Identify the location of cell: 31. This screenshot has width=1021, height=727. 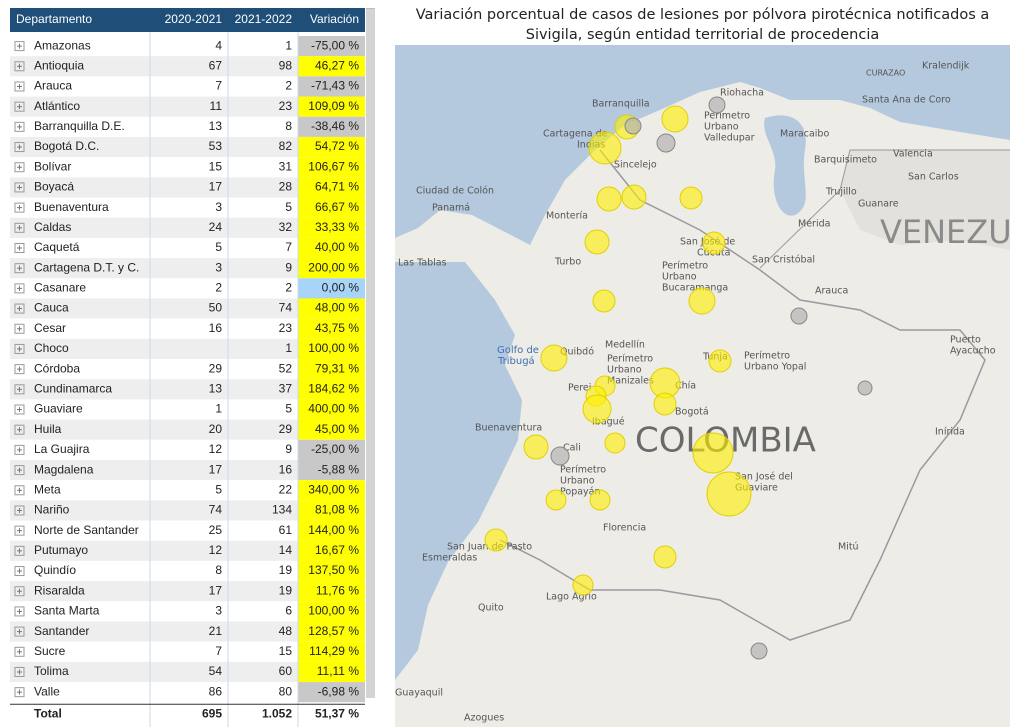
(286, 166).